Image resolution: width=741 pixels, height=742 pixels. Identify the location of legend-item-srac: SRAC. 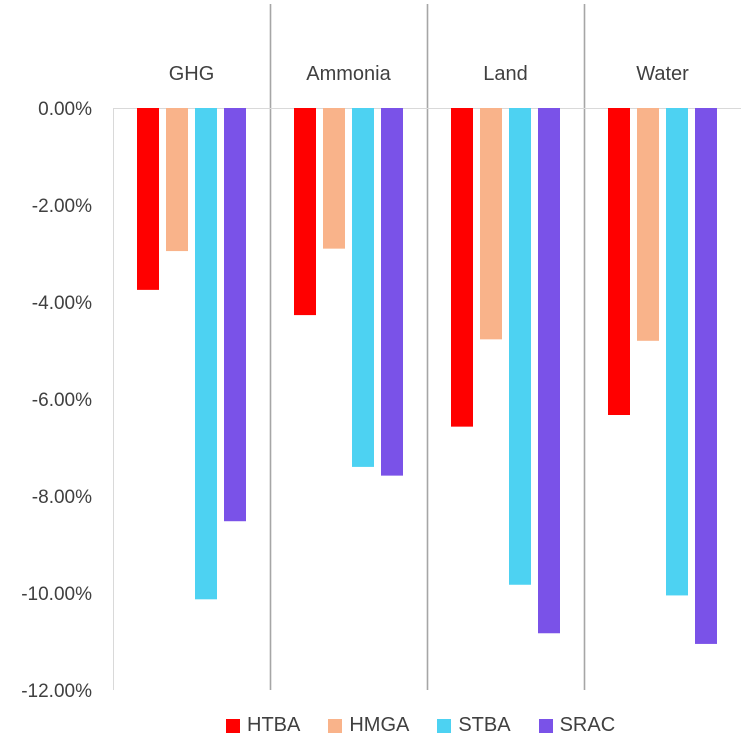
(577, 725).